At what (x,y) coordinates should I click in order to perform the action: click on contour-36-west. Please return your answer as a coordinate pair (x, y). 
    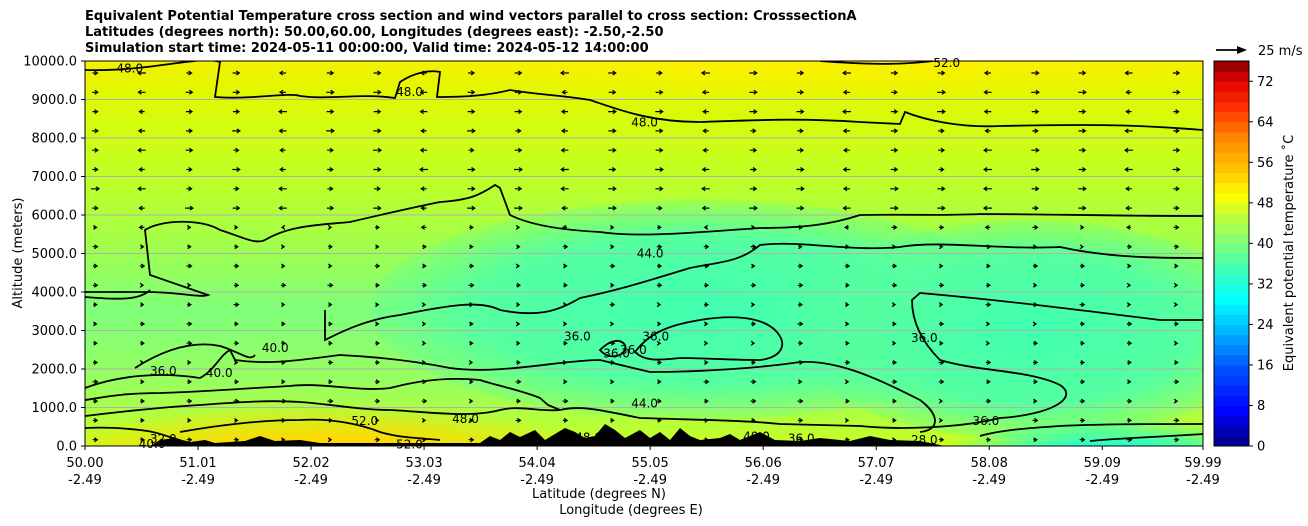
    Looking at the image, I should click on (323, 408).